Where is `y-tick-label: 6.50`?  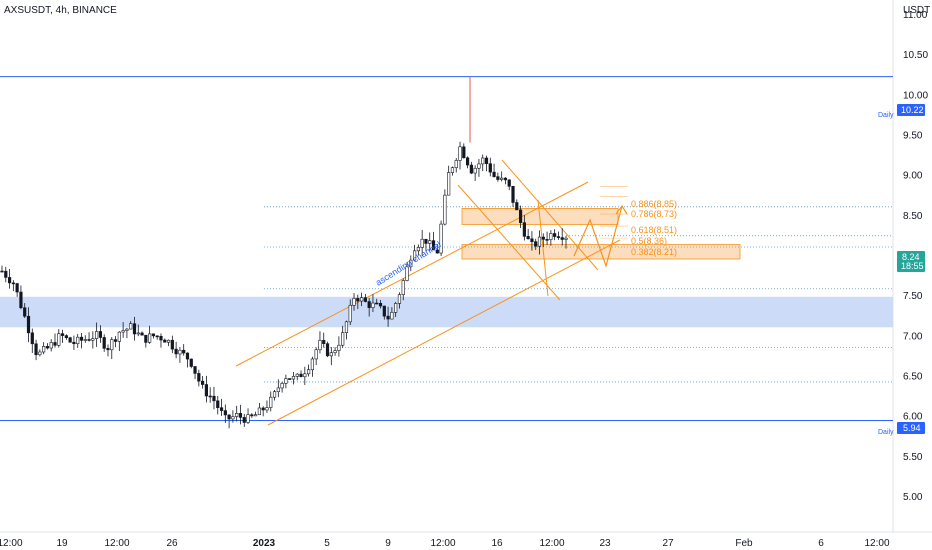 y-tick-label: 6.50 is located at coordinates (913, 377).